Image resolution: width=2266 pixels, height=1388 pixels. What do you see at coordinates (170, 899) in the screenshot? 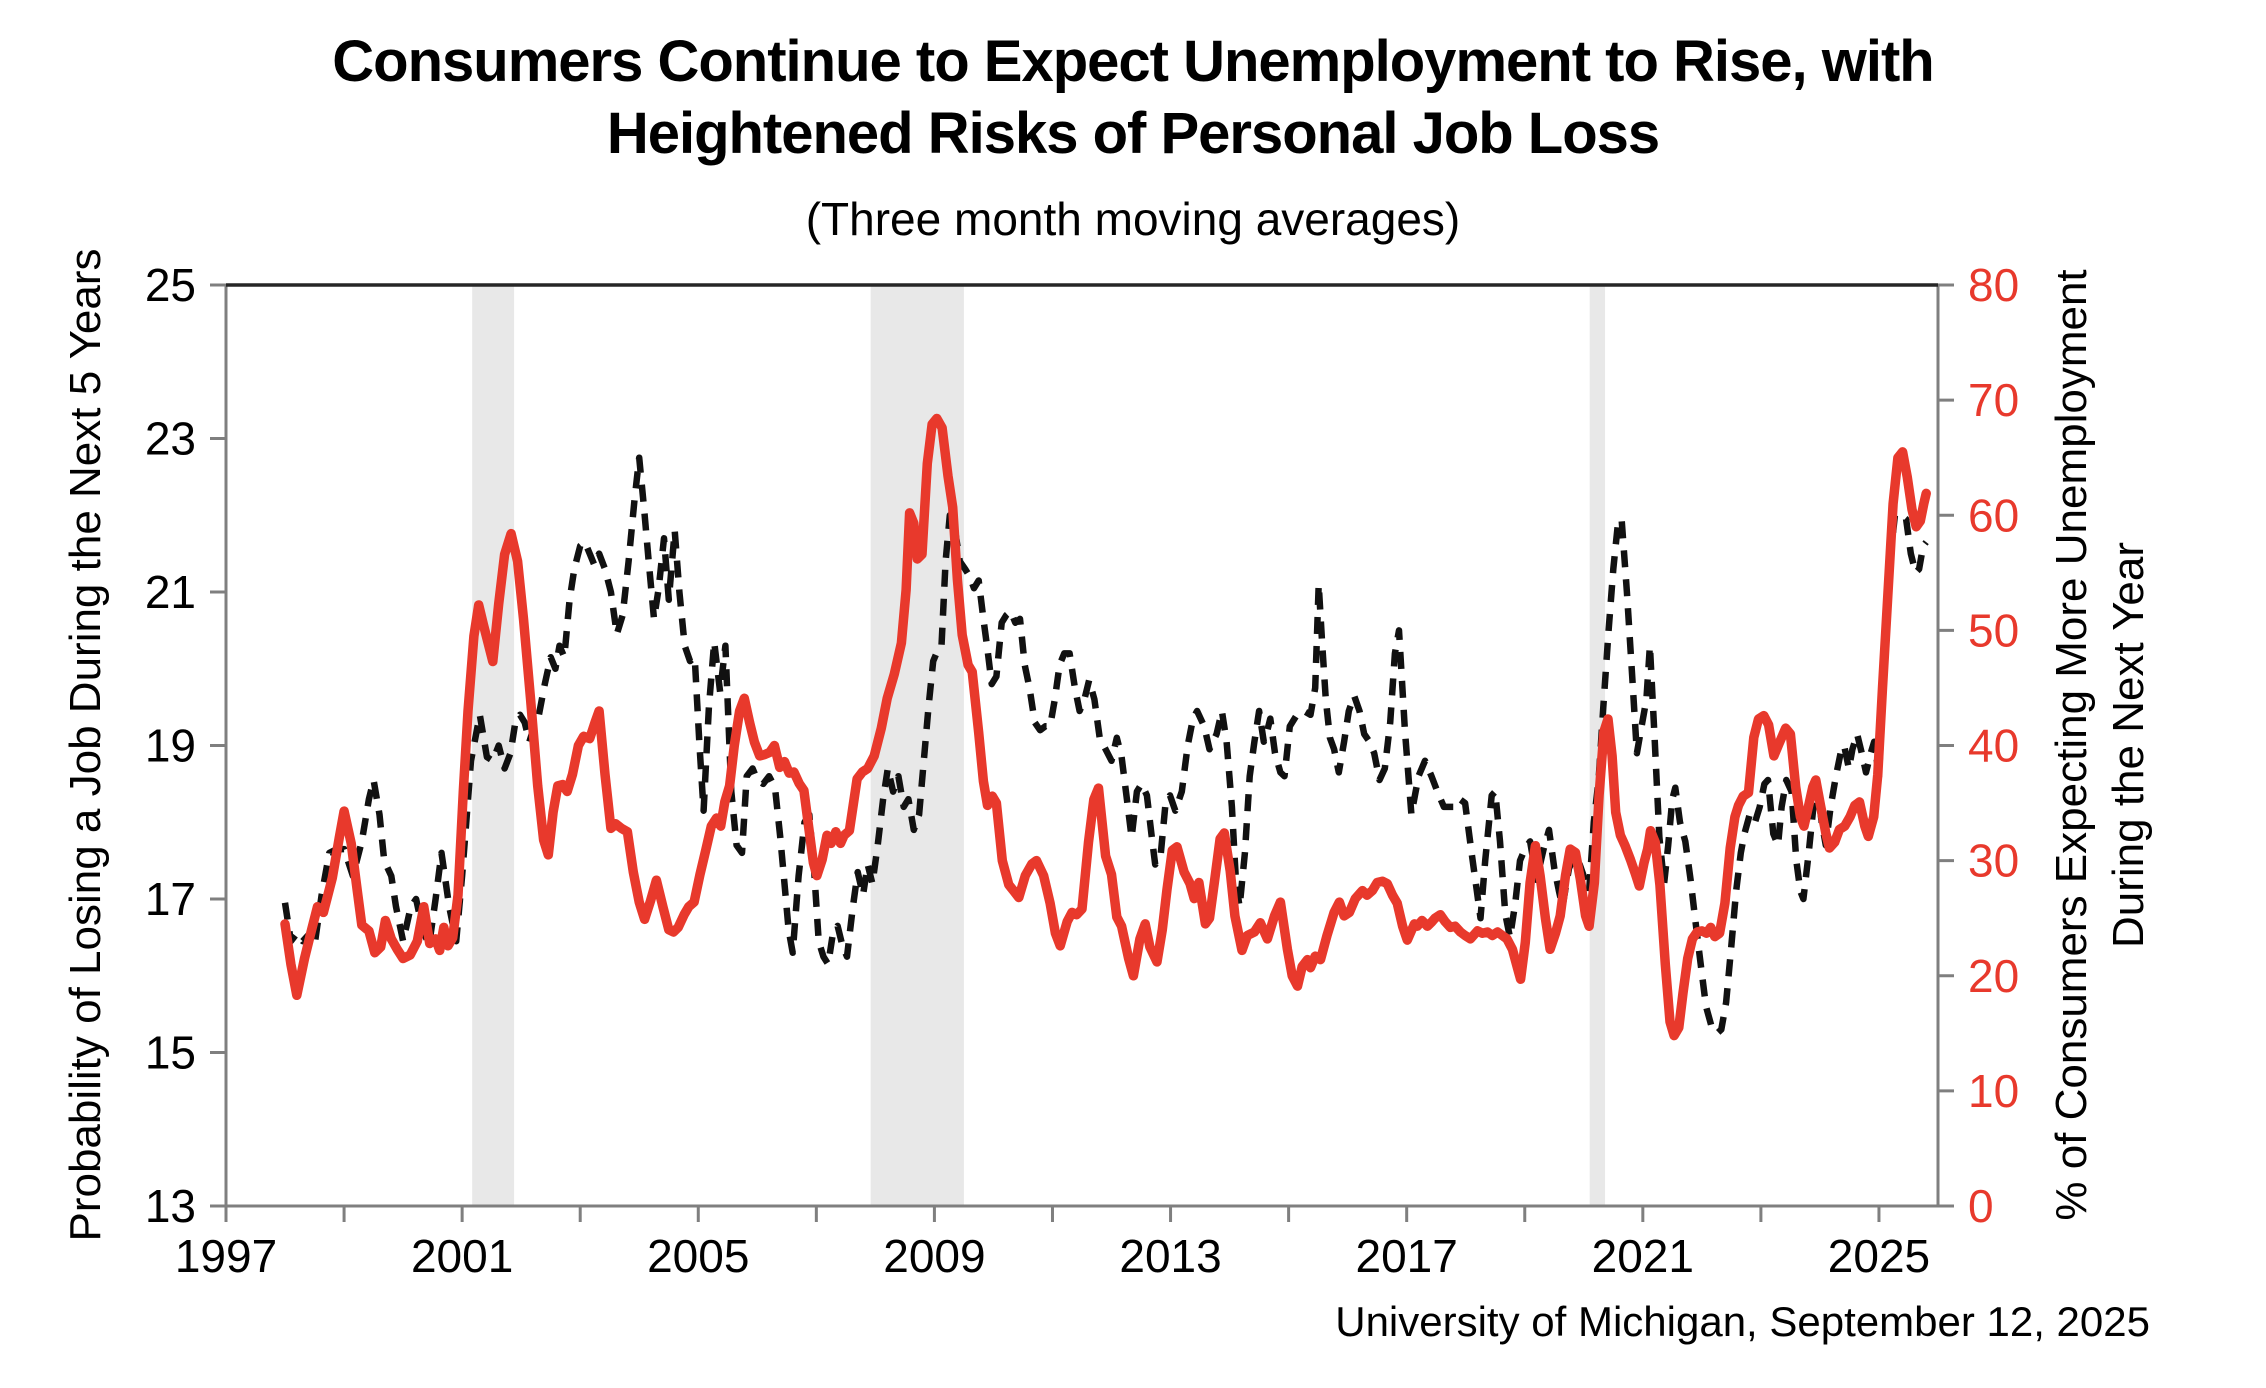
I see `left-tick-label: 17` at bounding box center [170, 899].